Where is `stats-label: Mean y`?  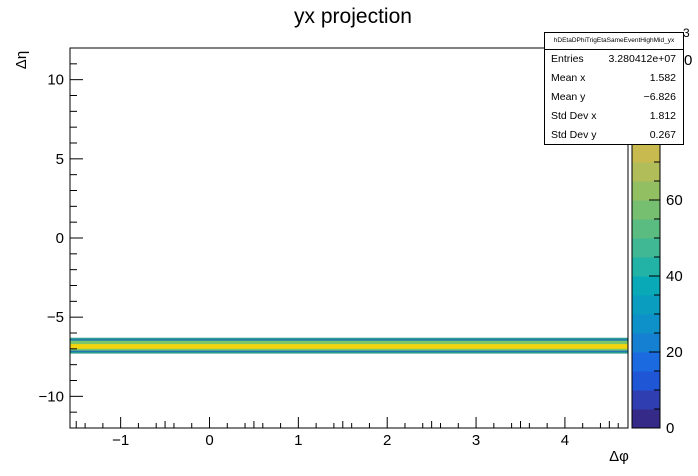
stats-label: Mean y is located at coordinates (568, 97).